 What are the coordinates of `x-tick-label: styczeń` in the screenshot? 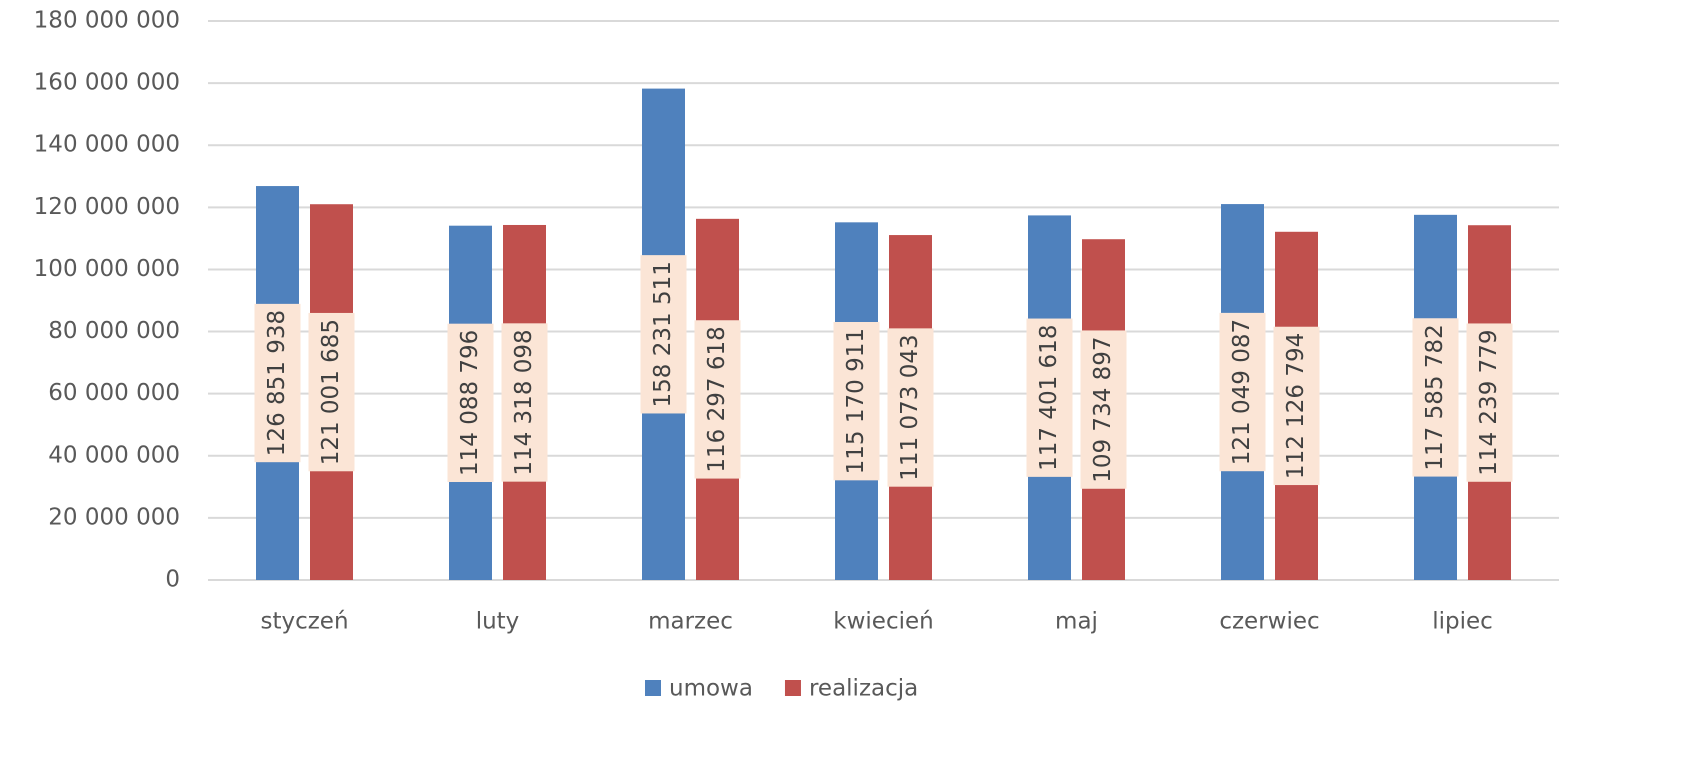 It's located at (304, 622).